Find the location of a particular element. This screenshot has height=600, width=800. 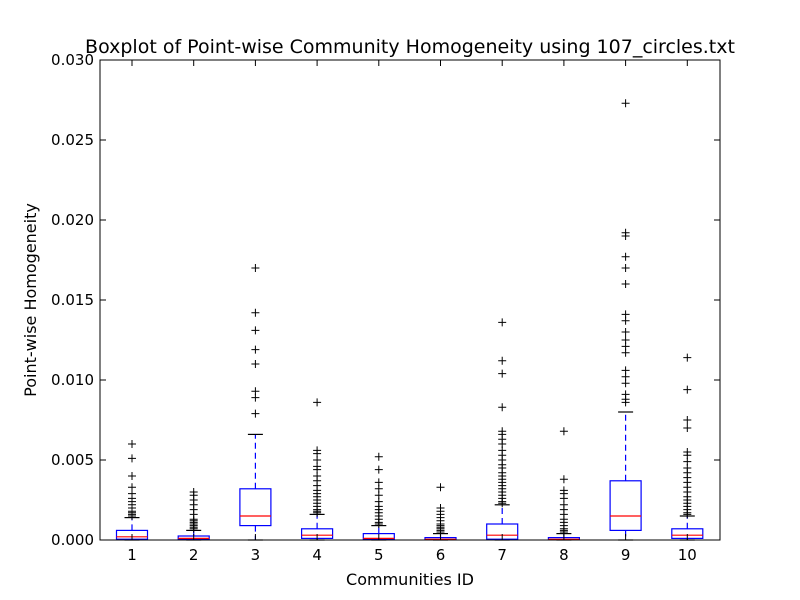

y-tick-label: 0.005 is located at coordinates (72, 460).